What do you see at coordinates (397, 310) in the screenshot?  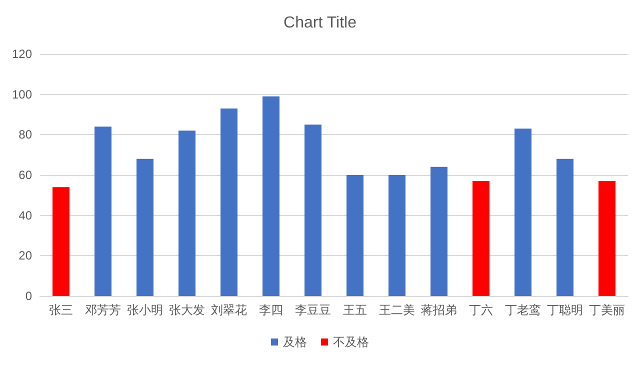 I see `x-tick-label: 王二美` at bounding box center [397, 310].